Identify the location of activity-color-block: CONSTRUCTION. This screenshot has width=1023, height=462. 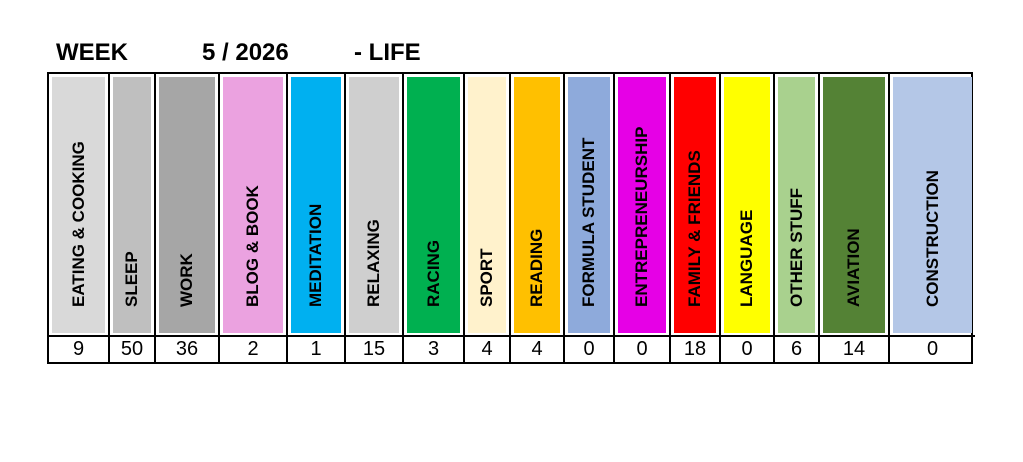
(932, 205).